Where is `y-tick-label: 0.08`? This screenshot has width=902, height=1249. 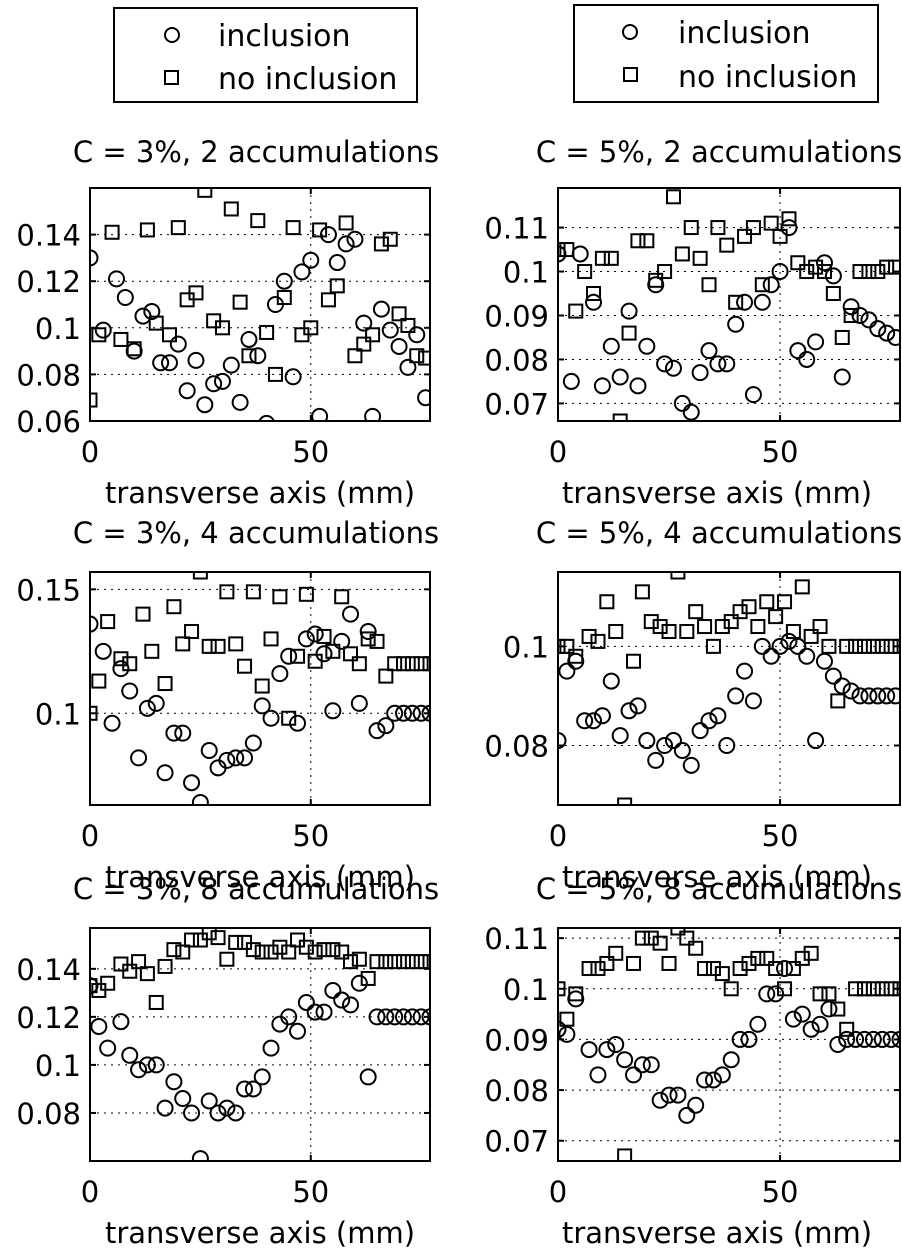
y-tick-label: 0.08 is located at coordinates (48, 1114).